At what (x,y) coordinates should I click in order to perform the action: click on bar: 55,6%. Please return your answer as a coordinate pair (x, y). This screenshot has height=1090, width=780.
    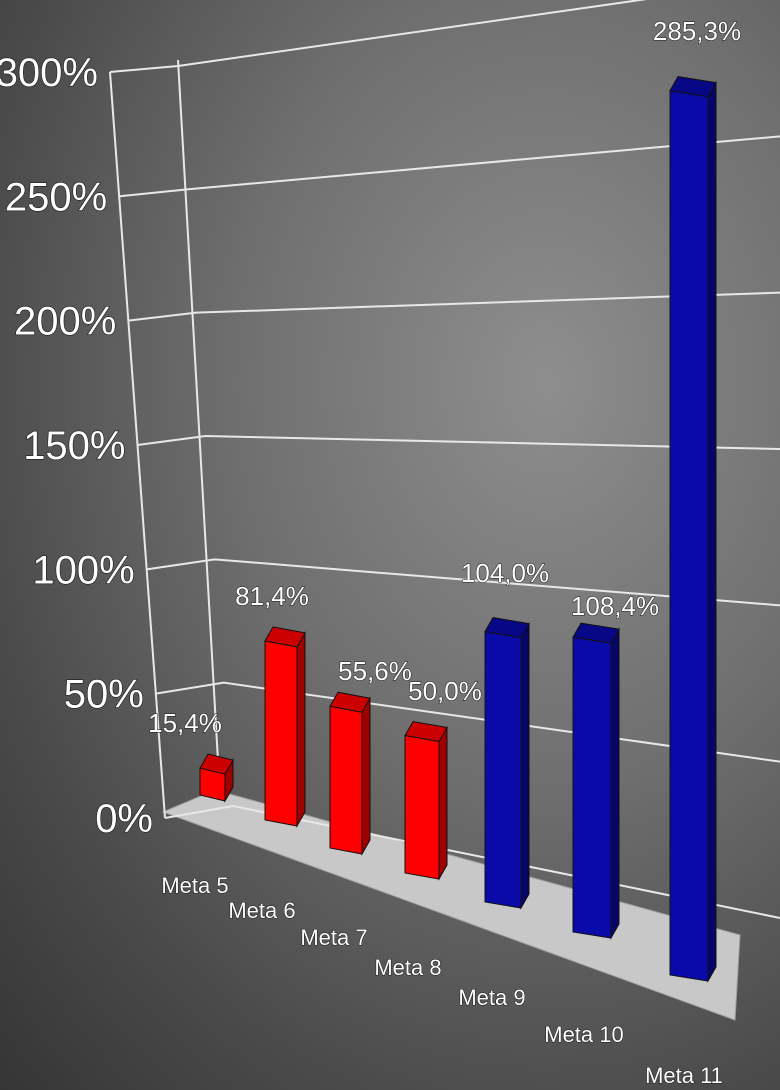
    Looking at the image, I should click on (370, 756).